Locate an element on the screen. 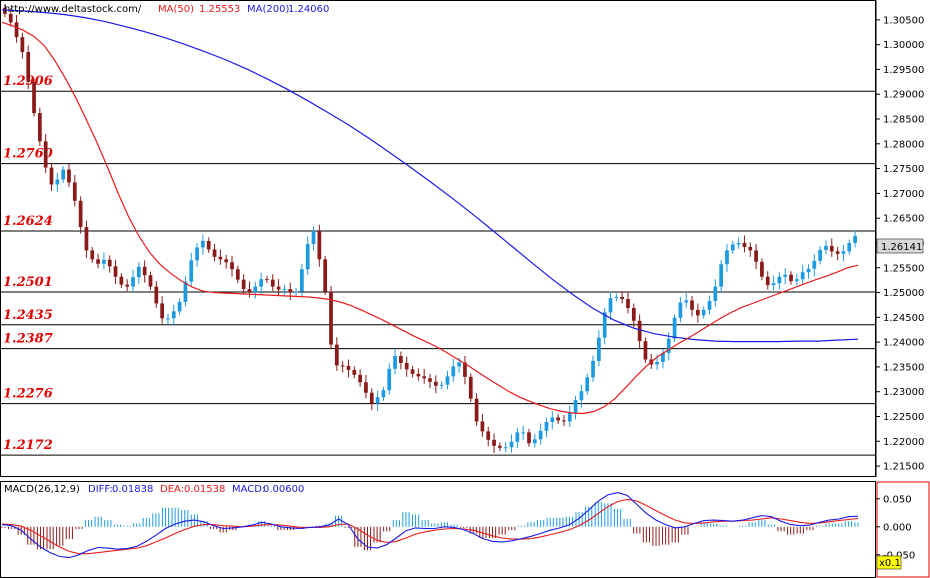 The height and width of the screenshot is (578, 930). macd-diff-line is located at coordinates (430, 525).